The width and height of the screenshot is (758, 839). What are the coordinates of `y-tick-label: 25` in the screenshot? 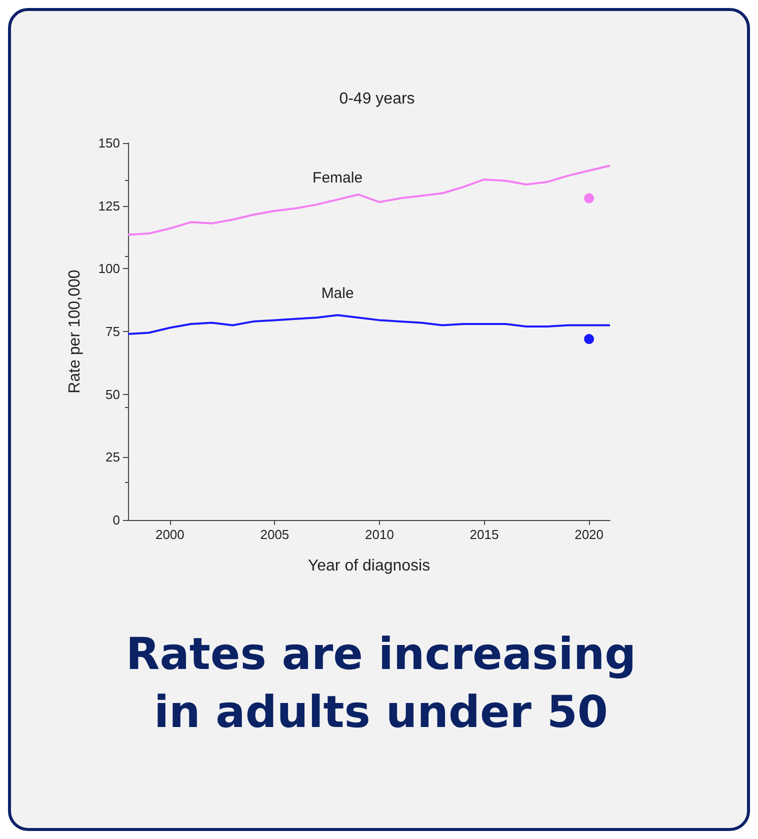 It's located at (113, 457).